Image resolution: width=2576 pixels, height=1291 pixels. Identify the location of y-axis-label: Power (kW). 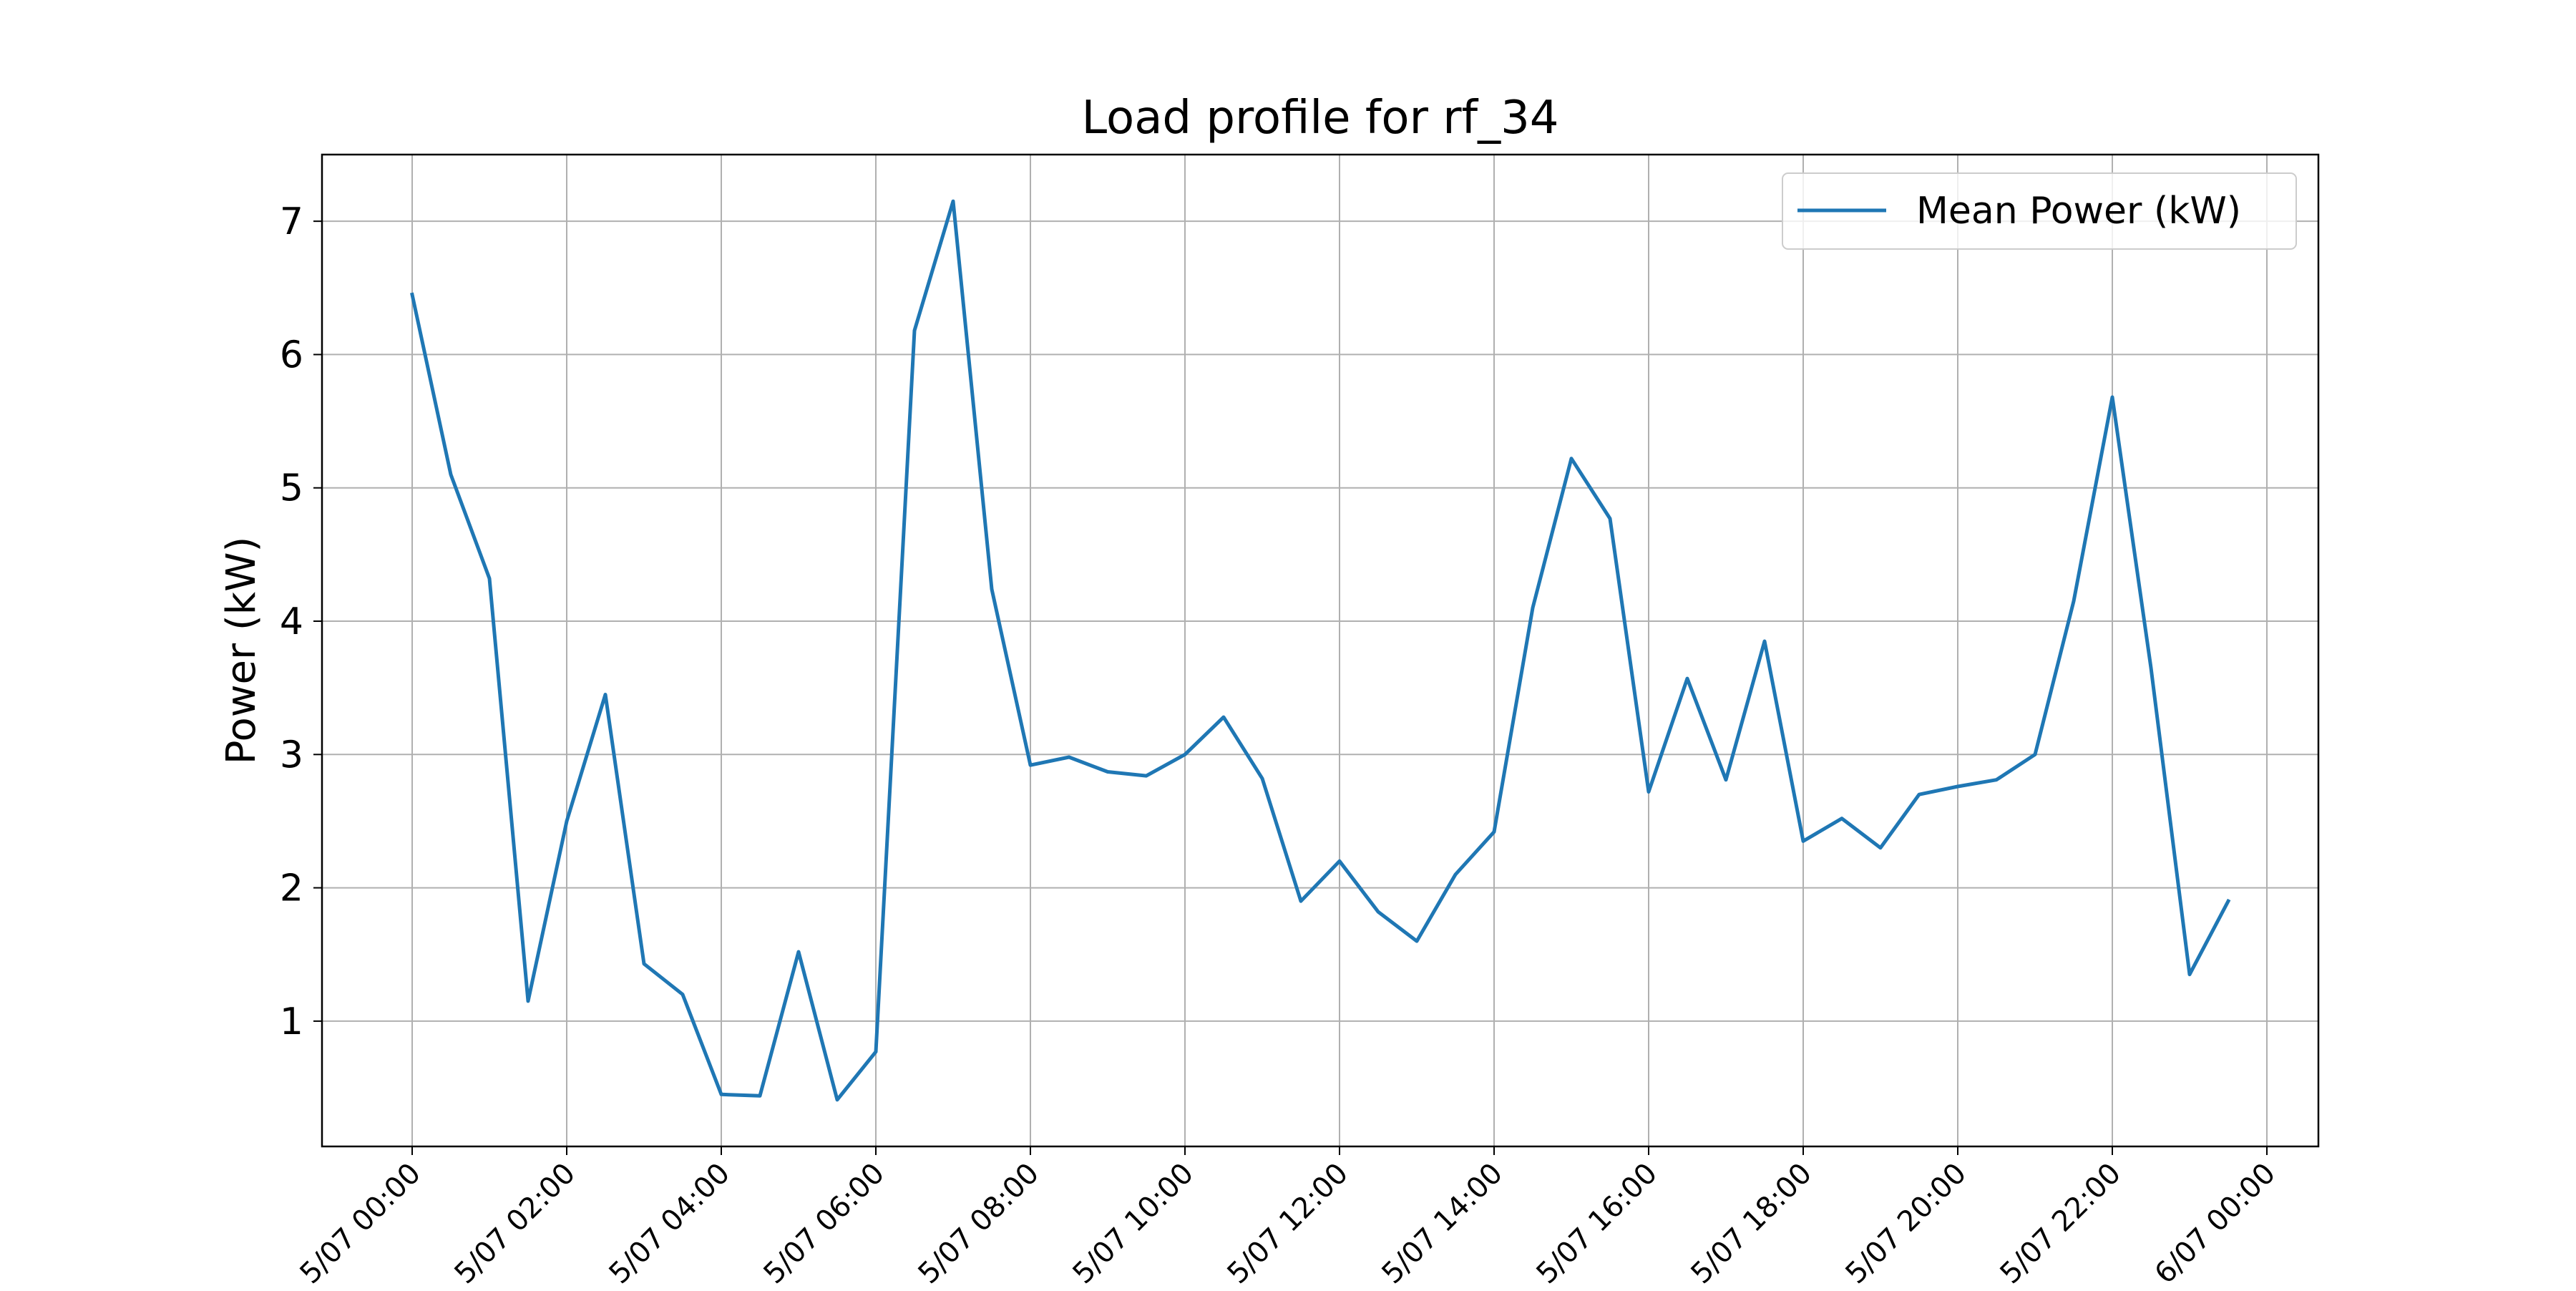
(241, 651).